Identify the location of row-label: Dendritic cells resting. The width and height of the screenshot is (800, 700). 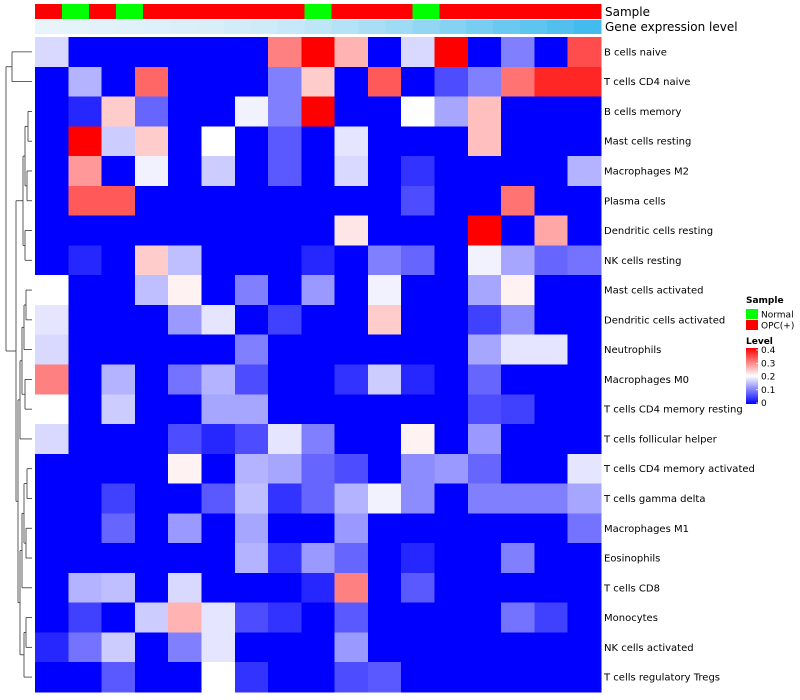
(658, 231).